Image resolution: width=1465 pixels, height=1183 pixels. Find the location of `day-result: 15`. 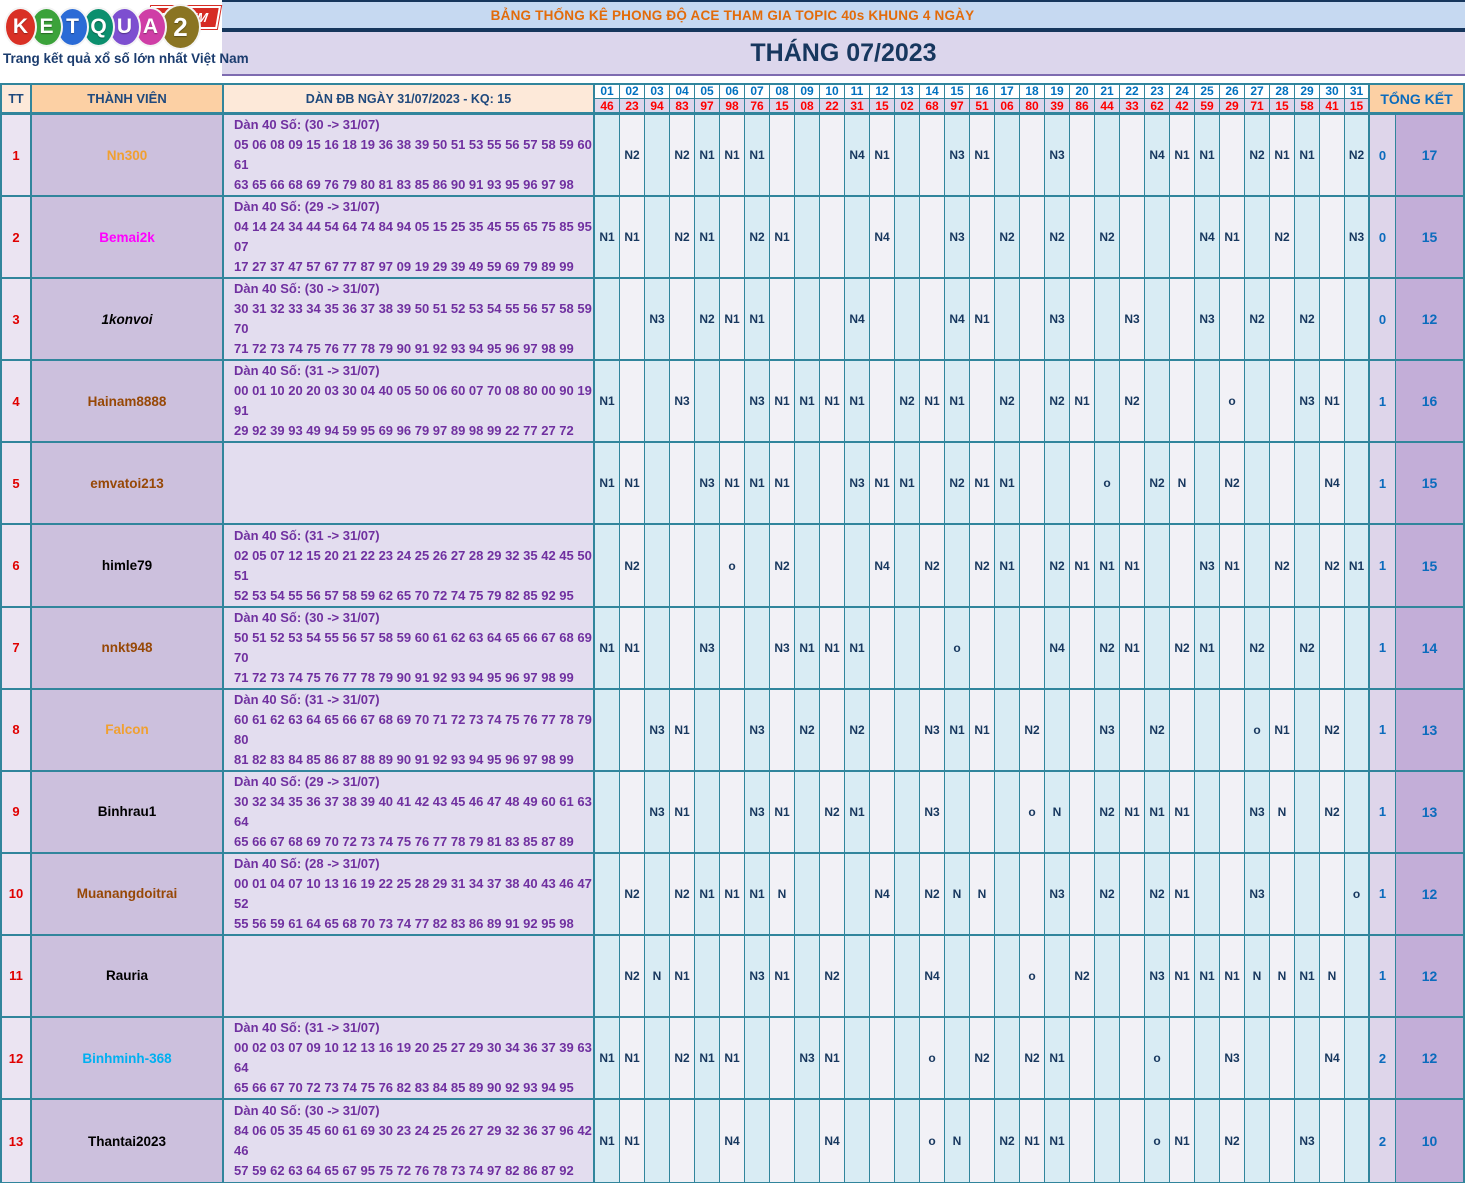

day-result: 15 is located at coordinates (1356, 105).